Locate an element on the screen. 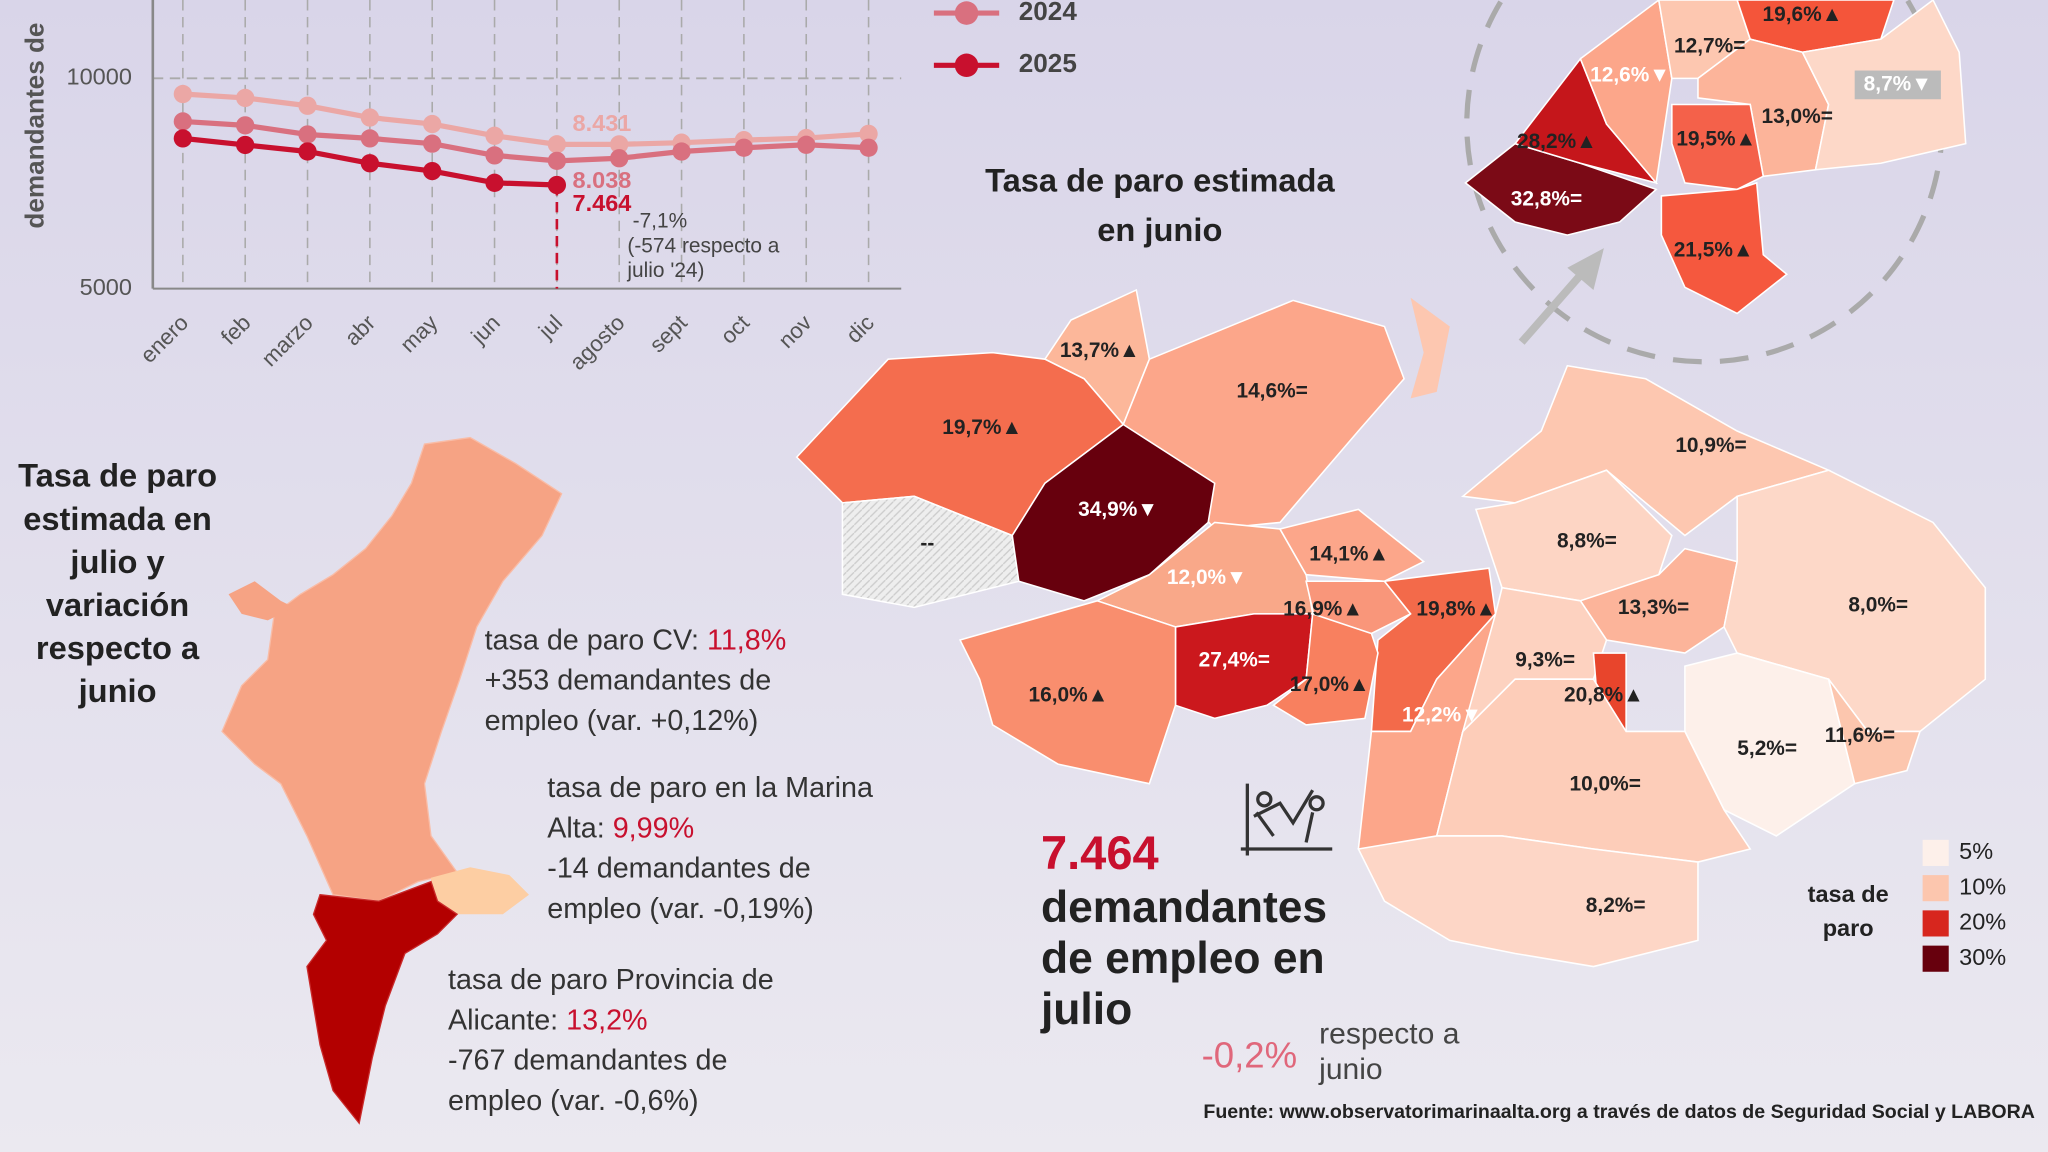 This screenshot has width=2048, height=1152. stat-label-text: Alta: is located at coordinates (575, 828).